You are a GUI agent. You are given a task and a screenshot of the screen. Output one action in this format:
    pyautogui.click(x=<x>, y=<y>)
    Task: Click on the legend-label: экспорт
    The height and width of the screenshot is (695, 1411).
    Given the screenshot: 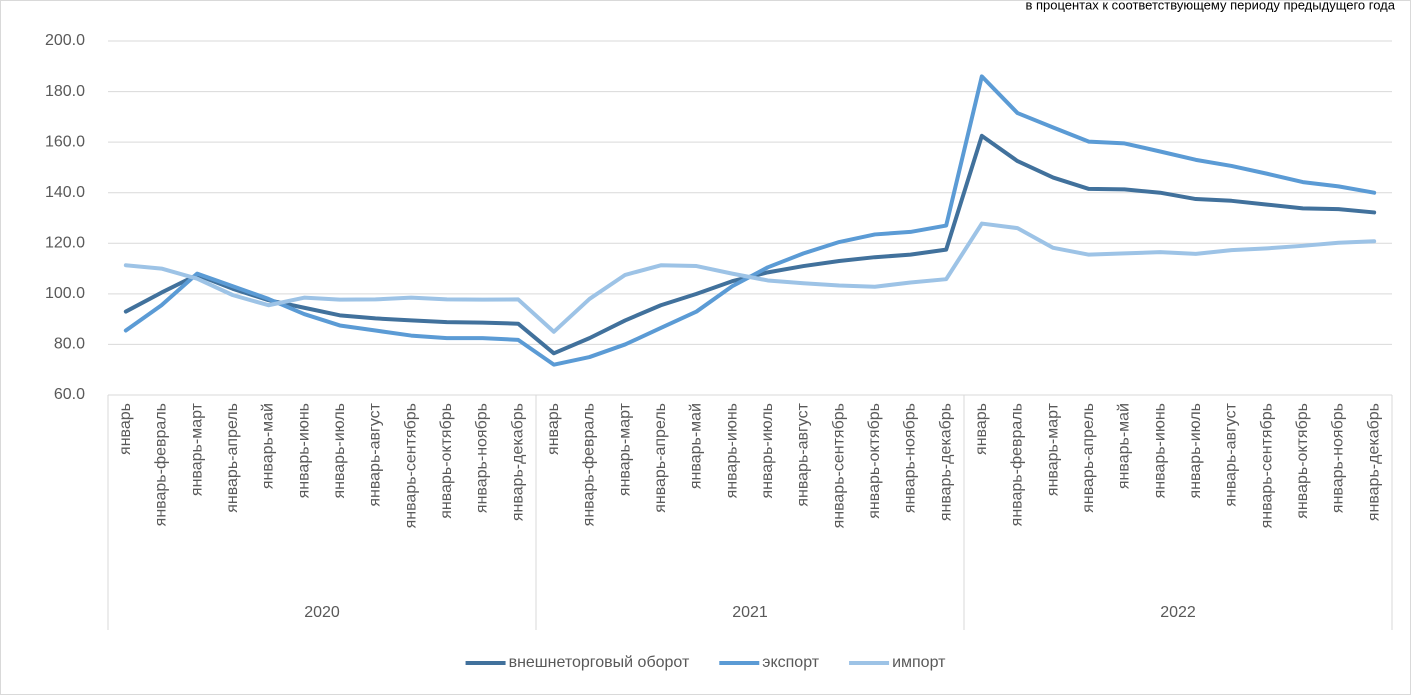 What is the action you would take?
    pyautogui.click(x=790, y=662)
    